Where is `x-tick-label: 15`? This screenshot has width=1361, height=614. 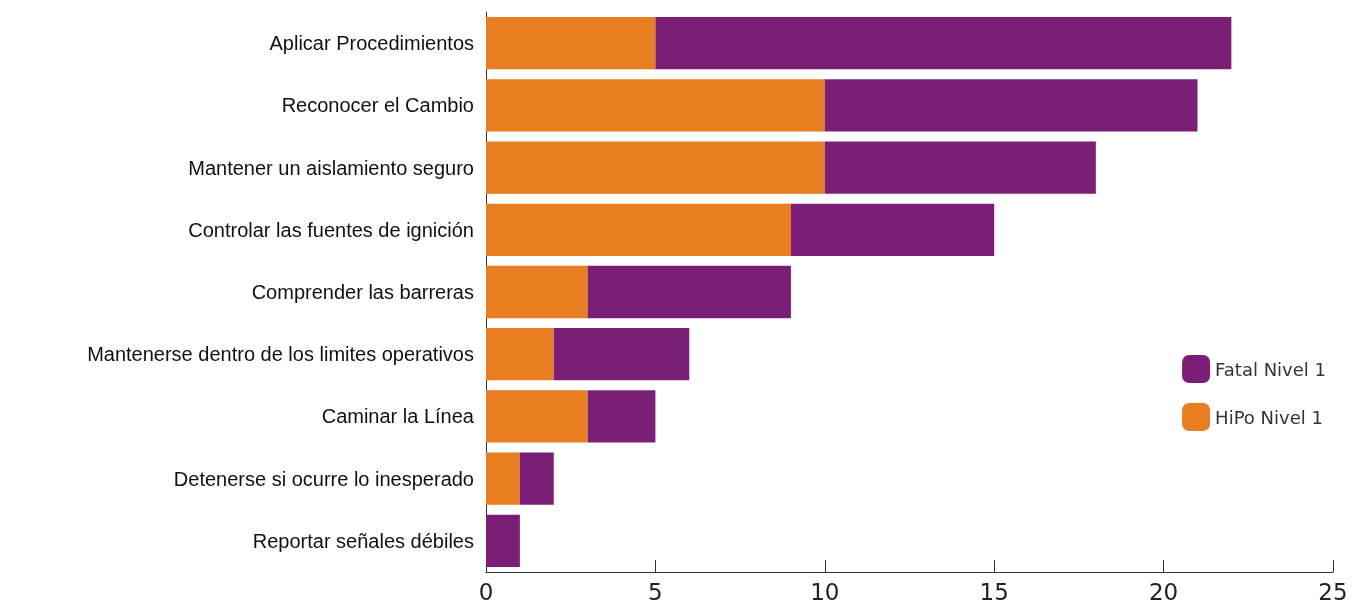
x-tick-label: 15 is located at coordinates (994, 591).